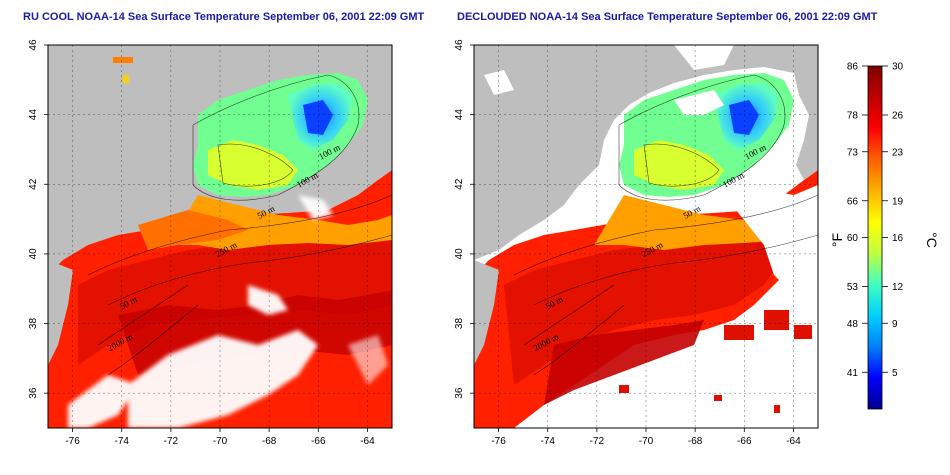 Image resolution: width=950 pixels, height=475 pixels. I want to click on fahrenheit-label: 66, so click(853, 201).